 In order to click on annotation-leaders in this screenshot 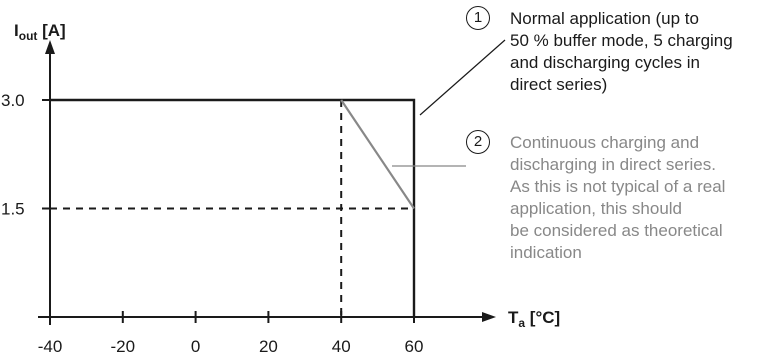, I will do `click(449, 103)`.